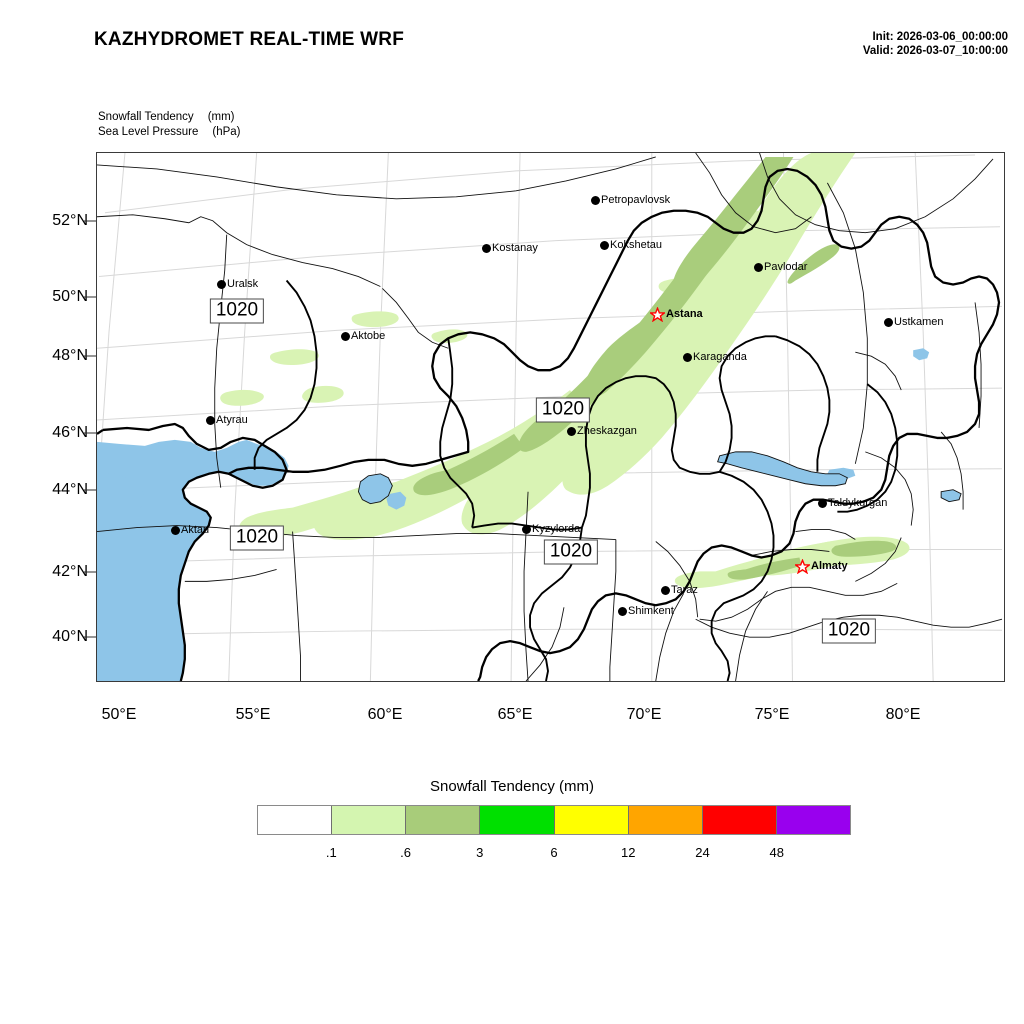  What do you see at coordinates (119, 714) in the screenshot?
I see `longitude-label-50: 50°E` at bounding box center [119, 714].